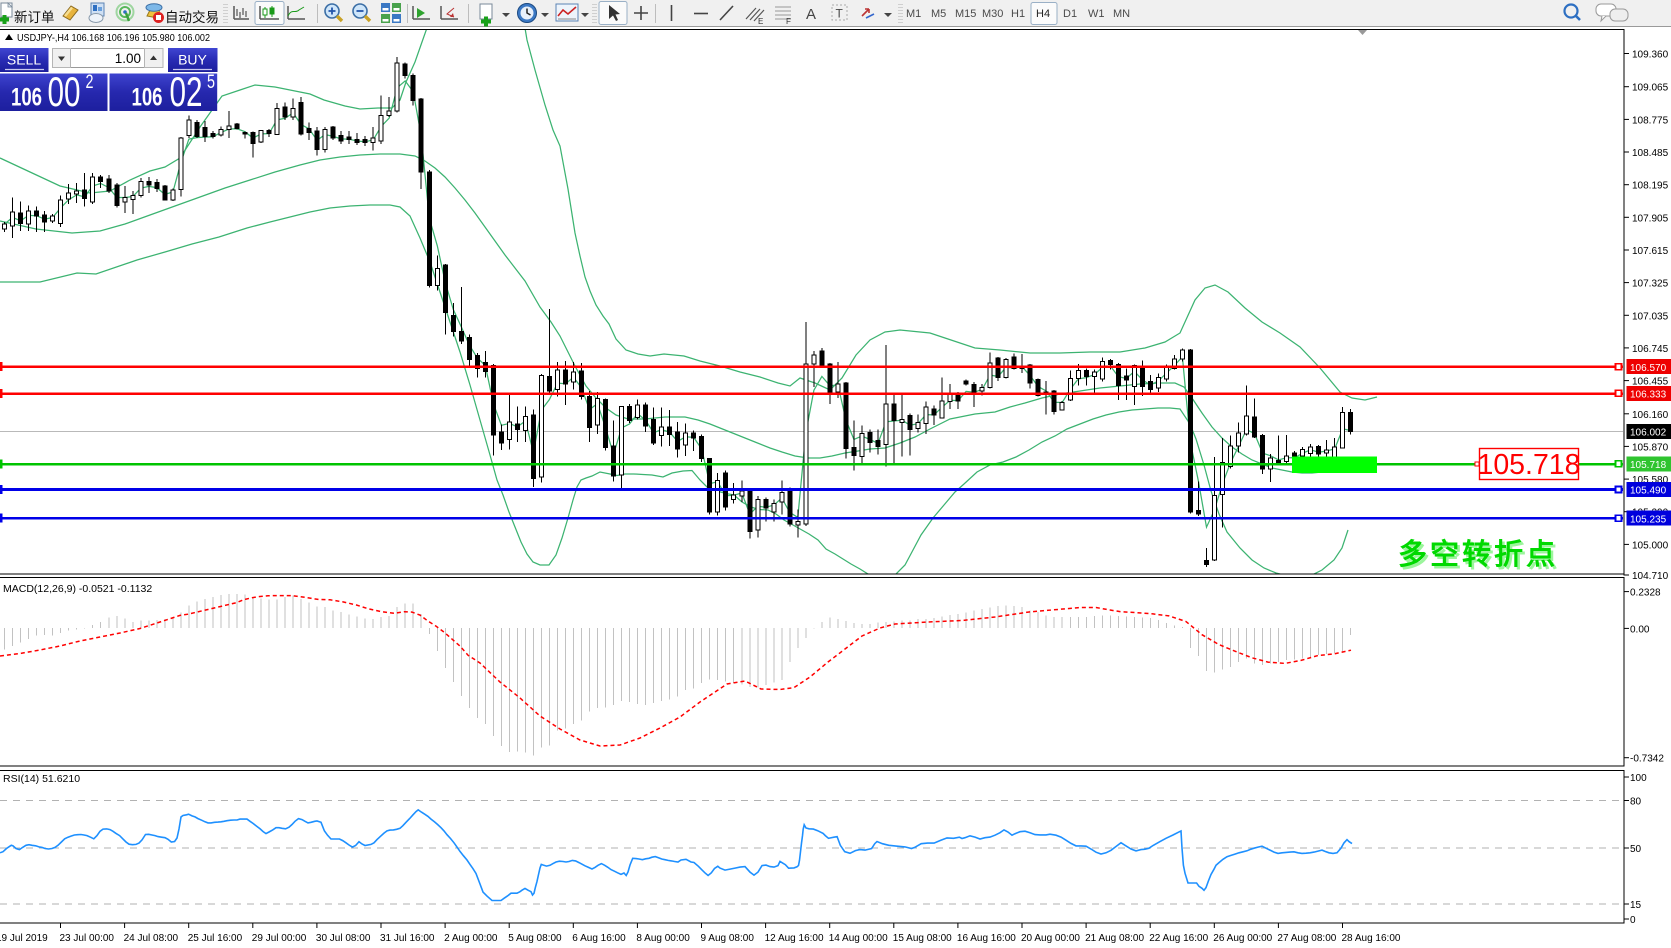 Image resolution: width=1671 pixels, height=948 pixels. I want to click on svg-text: E, so click(760, 21).